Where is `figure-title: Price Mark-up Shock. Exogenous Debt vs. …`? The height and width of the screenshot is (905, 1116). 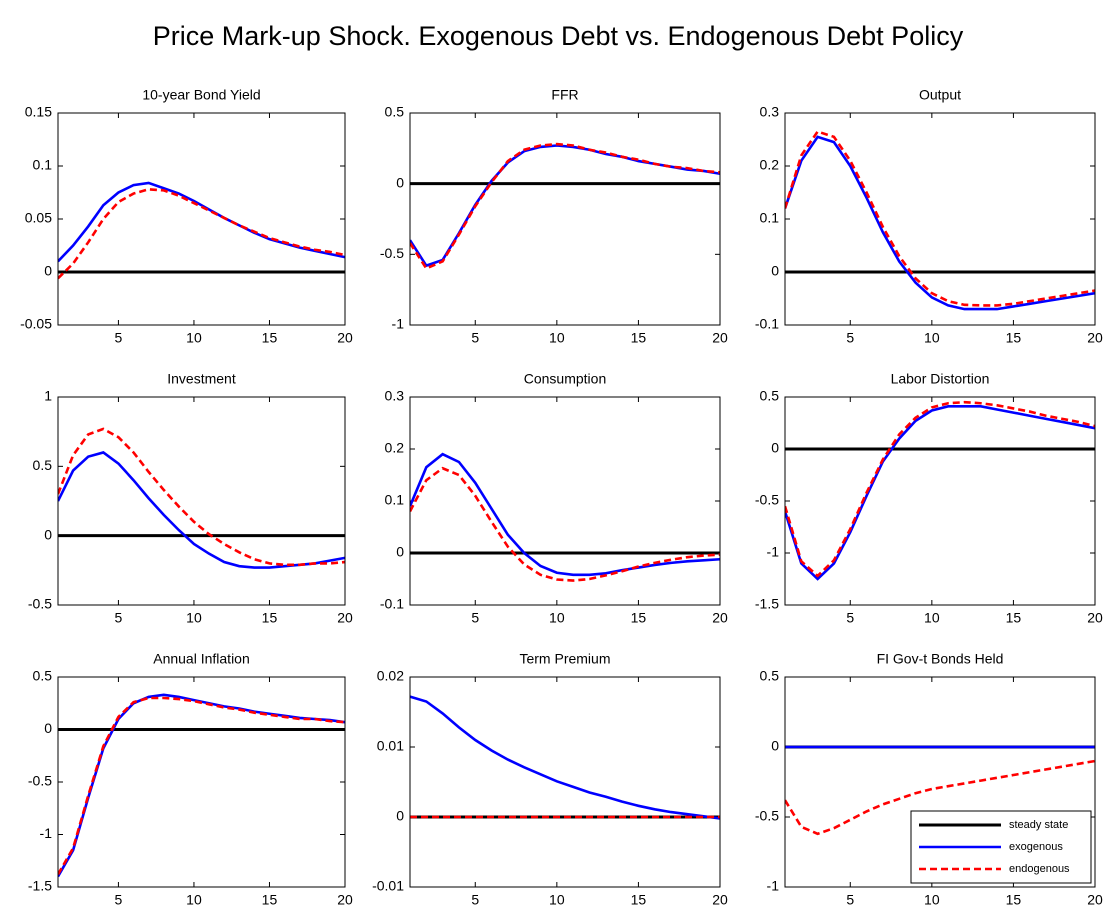
figure-title: Price Mark-up Shock. Exogenous Debt vs. … is located at coordinates (558, 36).